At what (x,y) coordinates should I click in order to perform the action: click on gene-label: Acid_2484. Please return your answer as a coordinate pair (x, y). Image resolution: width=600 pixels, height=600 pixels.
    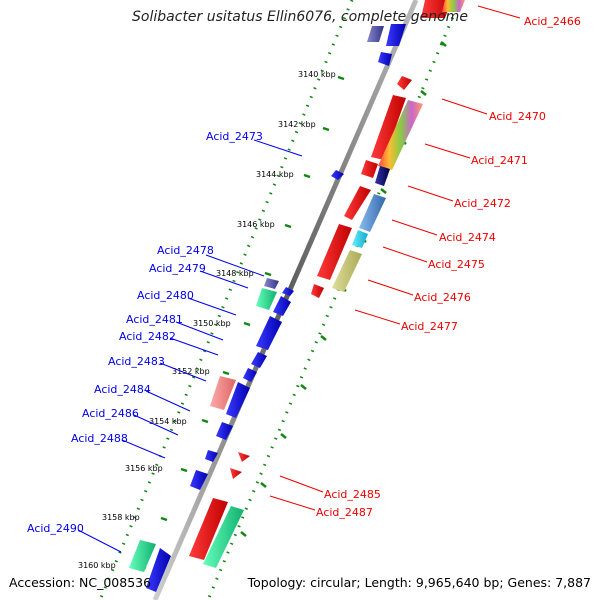
    Looking at the image, I should click on (122, 389).